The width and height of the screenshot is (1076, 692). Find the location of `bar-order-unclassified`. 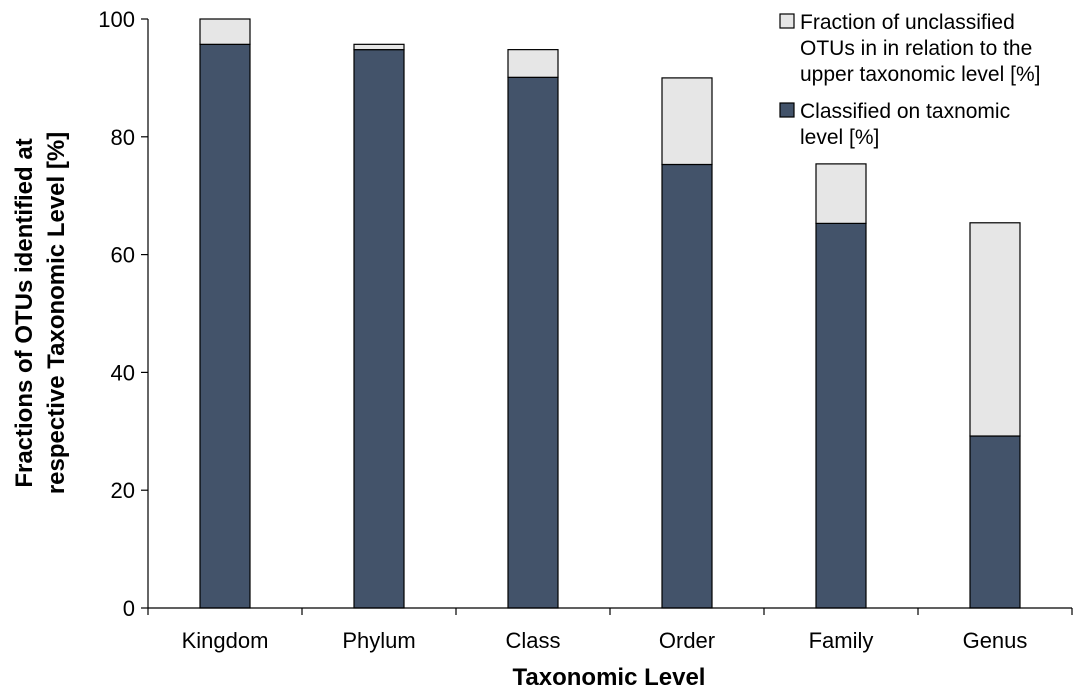

bar-order-unclassified is located at coordinates (687, 121).